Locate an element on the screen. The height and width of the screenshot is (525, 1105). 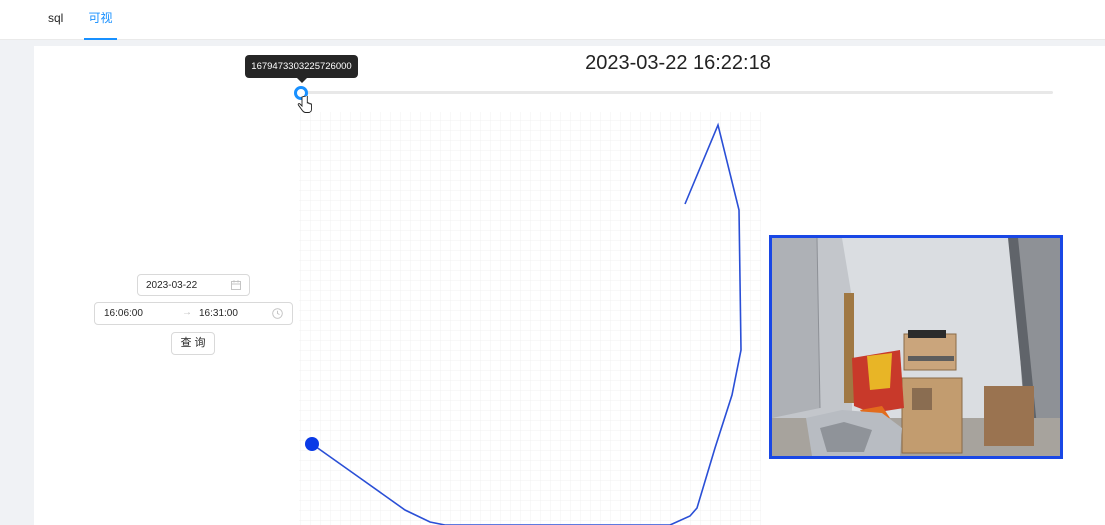
time-slider-rail is located at coordinates (677, 92).